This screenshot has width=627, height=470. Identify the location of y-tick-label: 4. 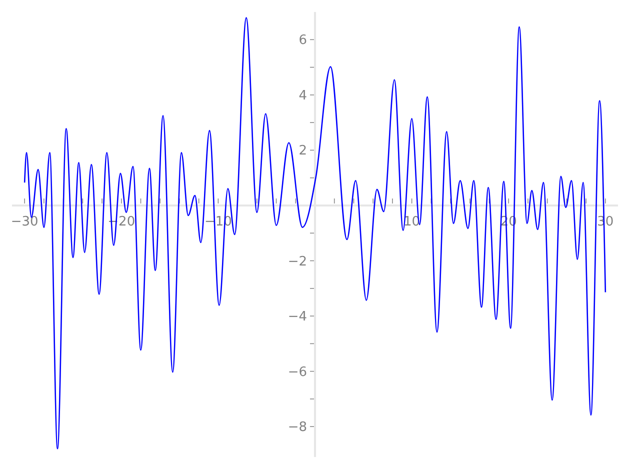
(302, 96).